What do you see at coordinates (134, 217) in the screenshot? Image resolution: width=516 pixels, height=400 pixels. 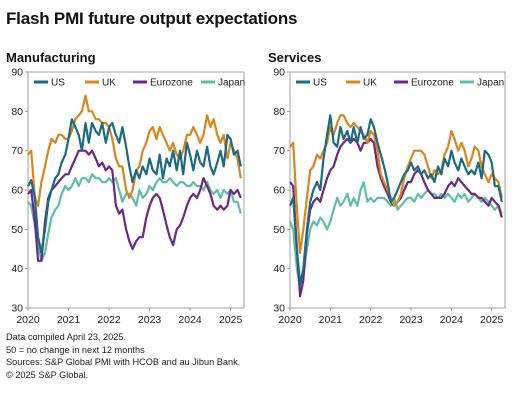 I see `manufacturing-series-japan` at bounding box center [134, 217].